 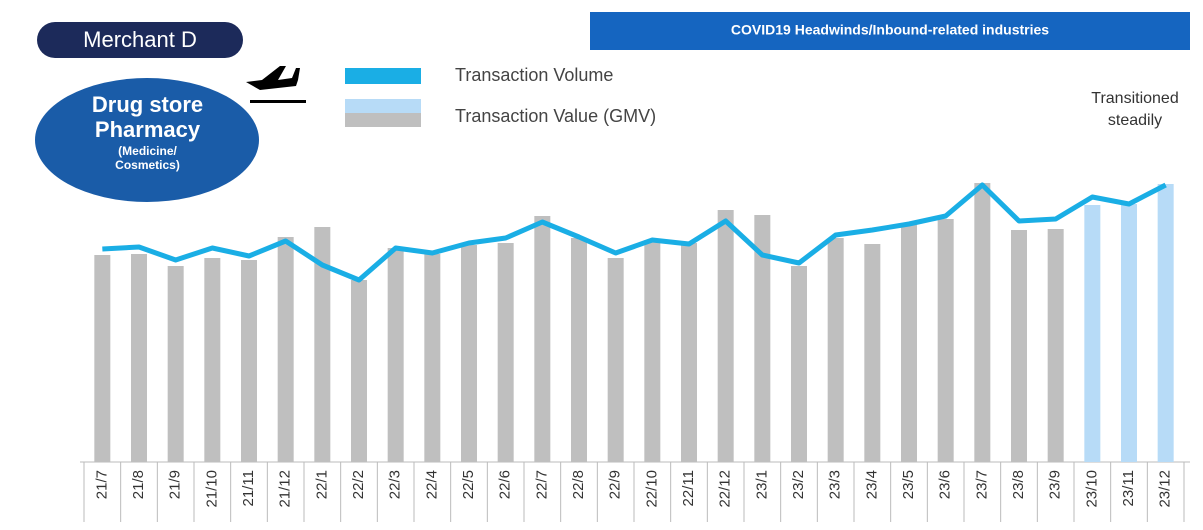 What do you see at coordinates (147, 117) in the screenshot?
I see `industry: Drug store Pharmacy` at bounding box center [147, 117].